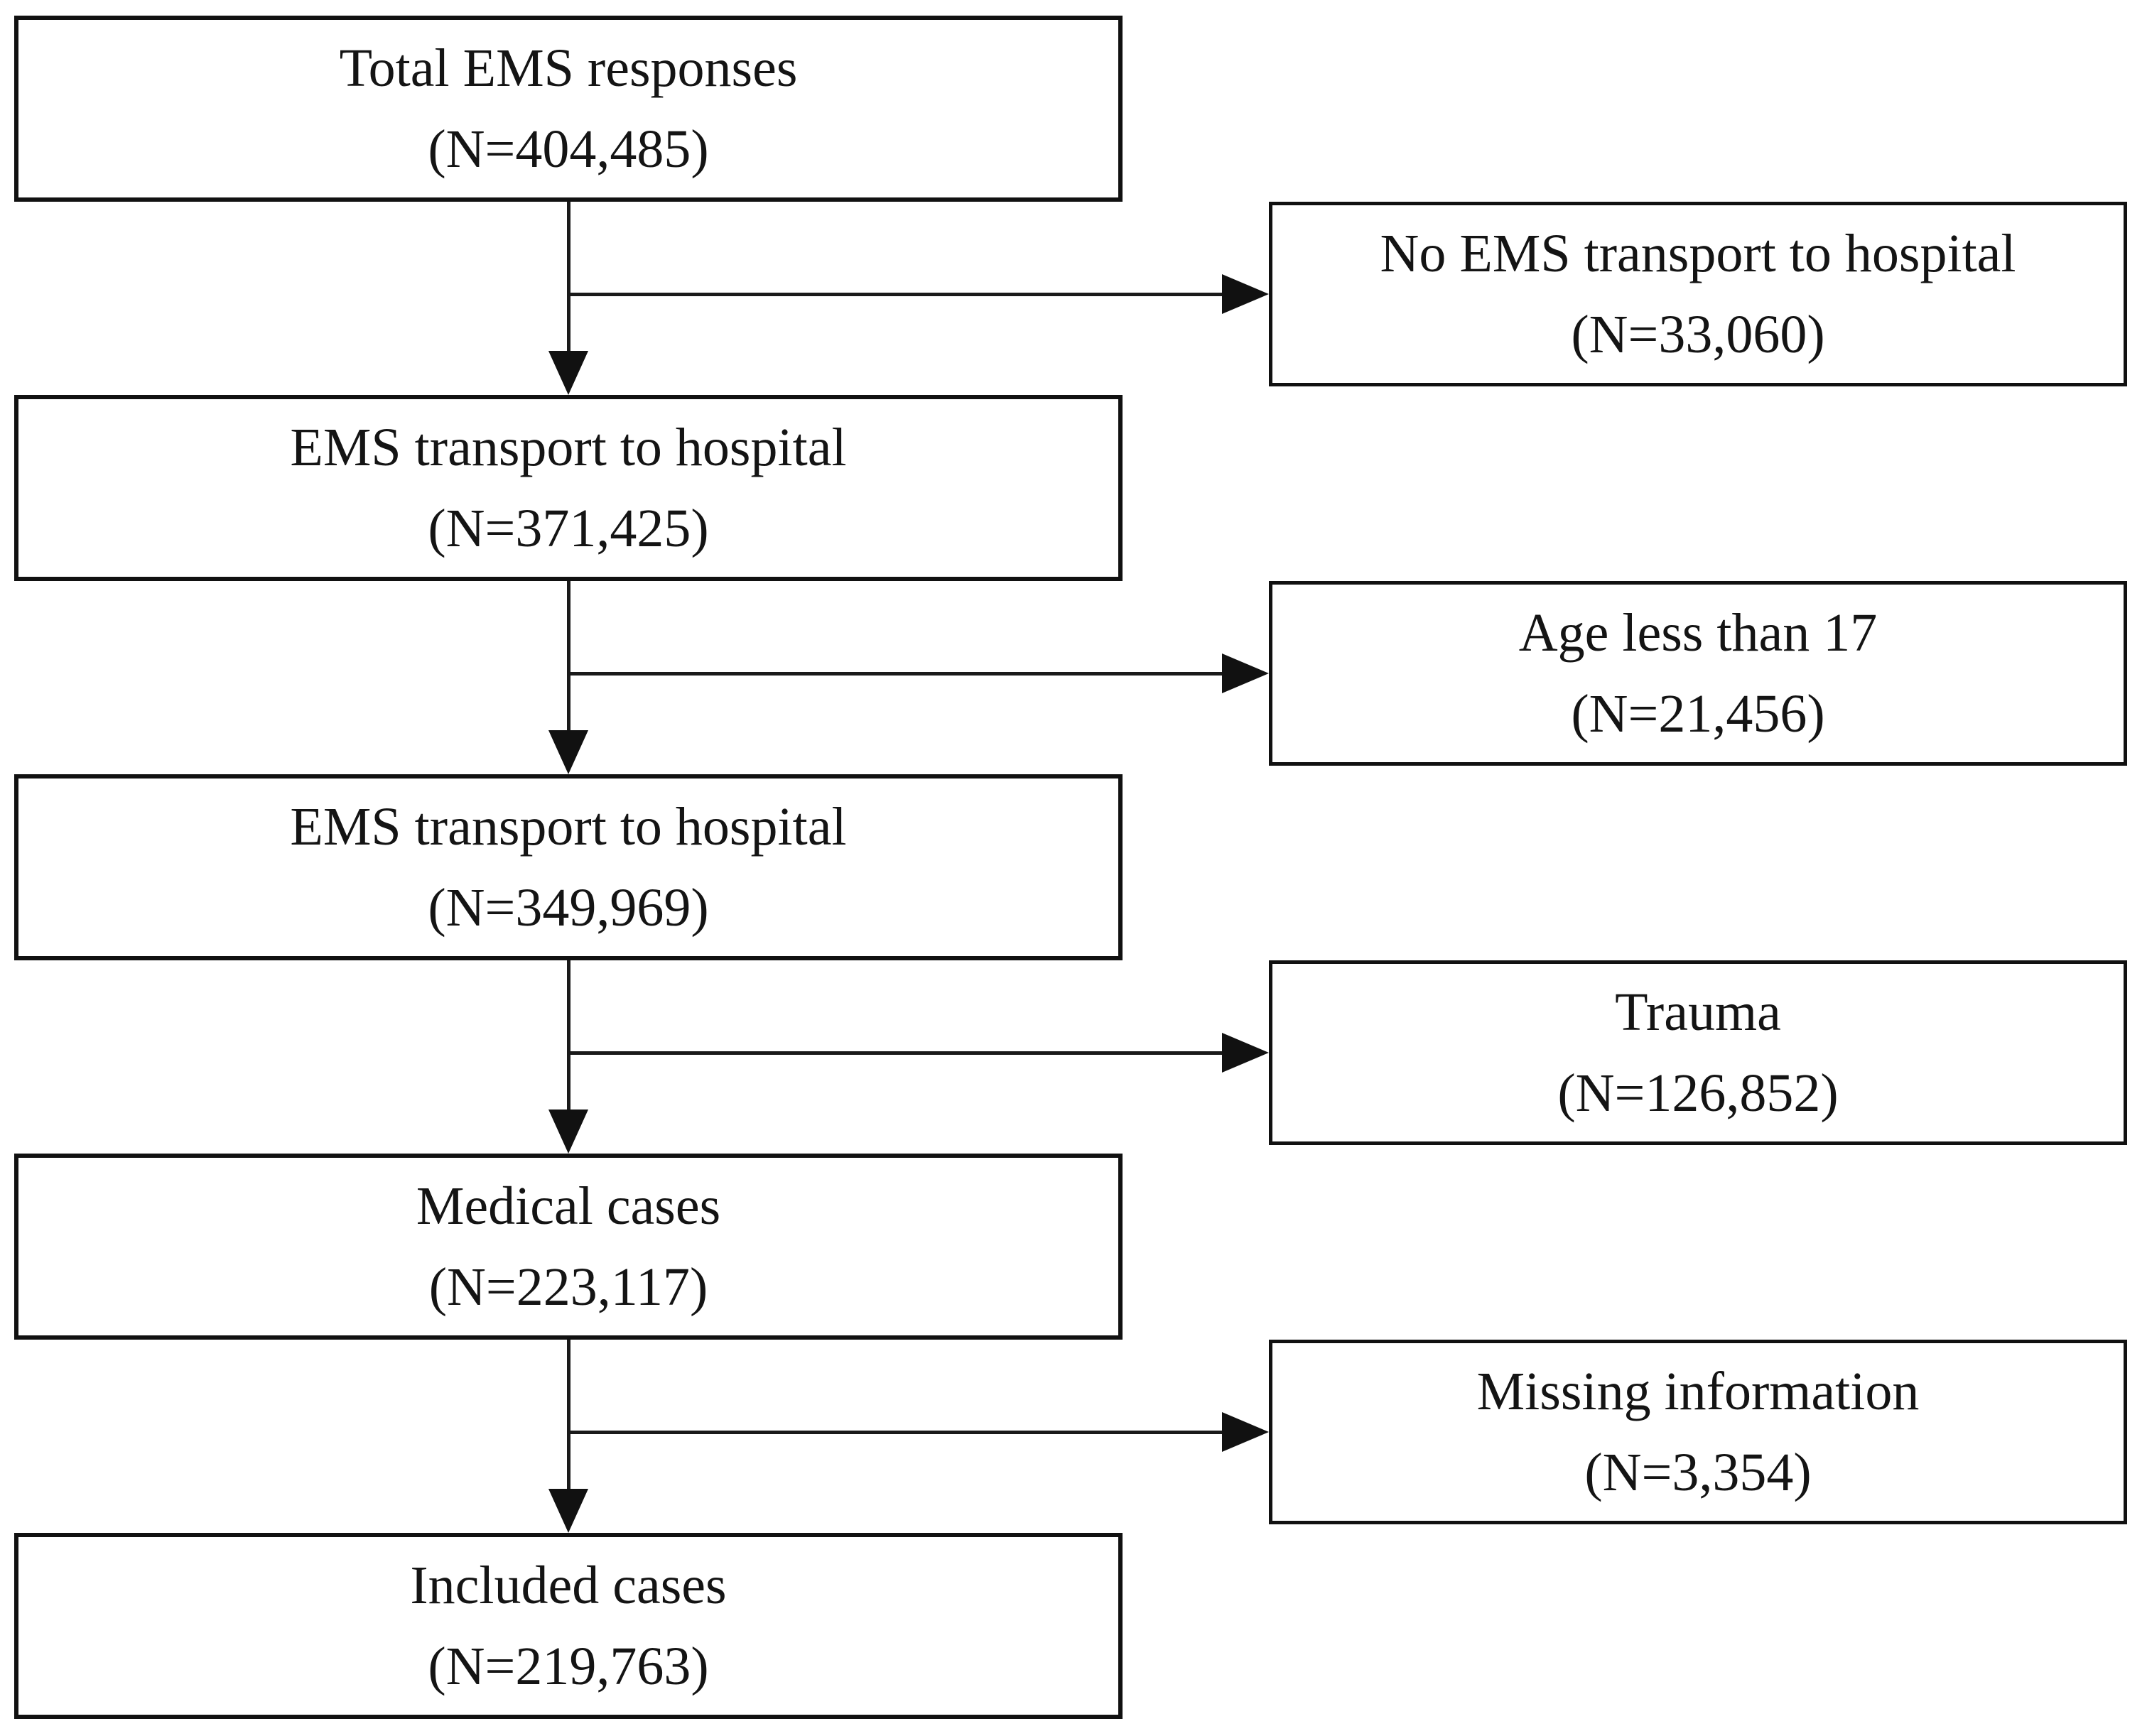 Image resolution: width=2147 pixels, height=1736 pixels. Describe the element at coordinates (1698, 1012) in the screenshot. I see `exclusion-box-label: Trauma` at that location.